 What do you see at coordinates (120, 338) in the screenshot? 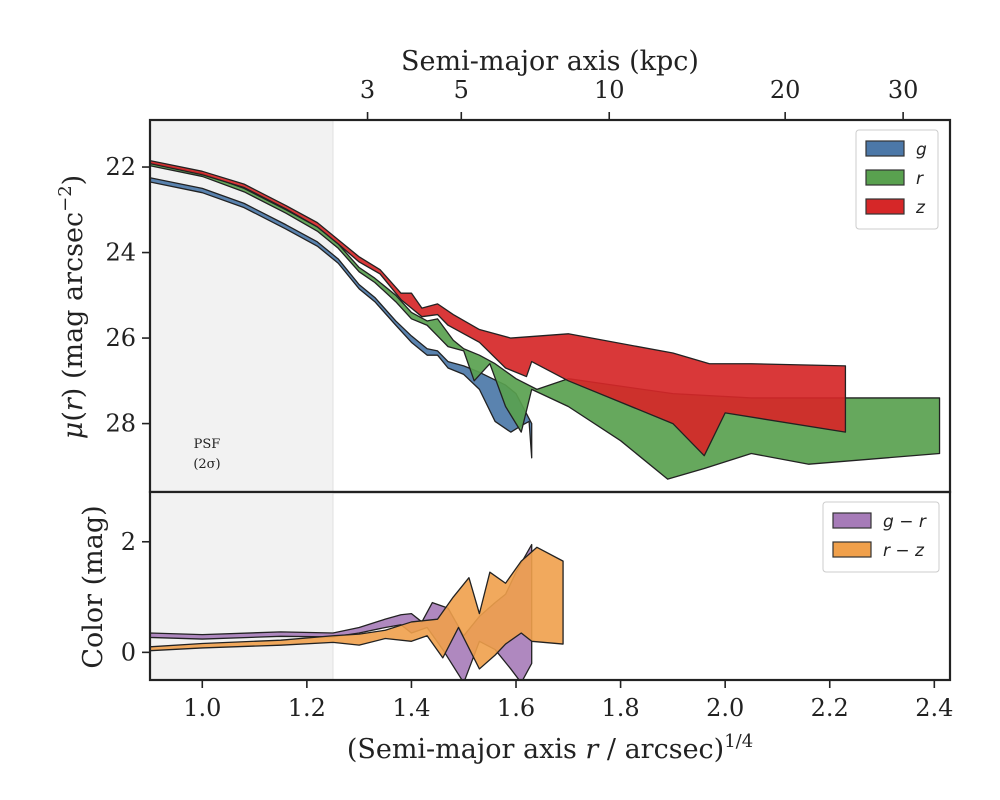
I see `y-tick-label: 26` at bounding box center [120, 338].